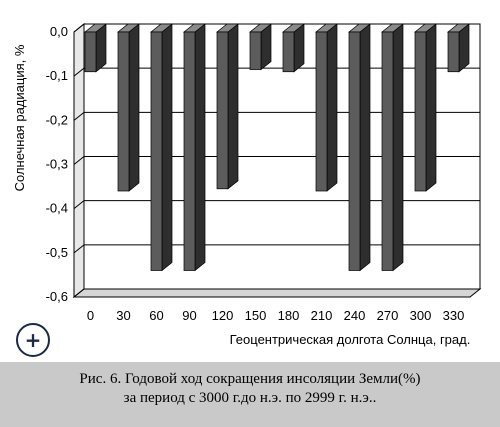  What do you see at coordinates (223, 315) in the screenshot?
I see `x-tick-label: 120` at bounding box center [223, 315].